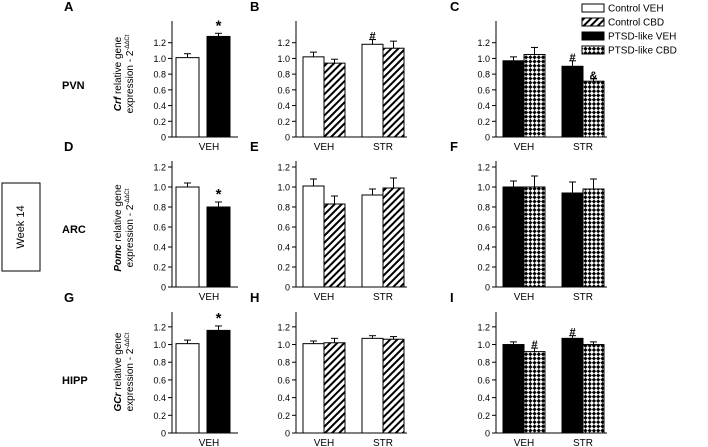  Describe the element at coordinates (593, 36) in the screenshot. I see `legend-swatch-ptsd-veh` at that location.